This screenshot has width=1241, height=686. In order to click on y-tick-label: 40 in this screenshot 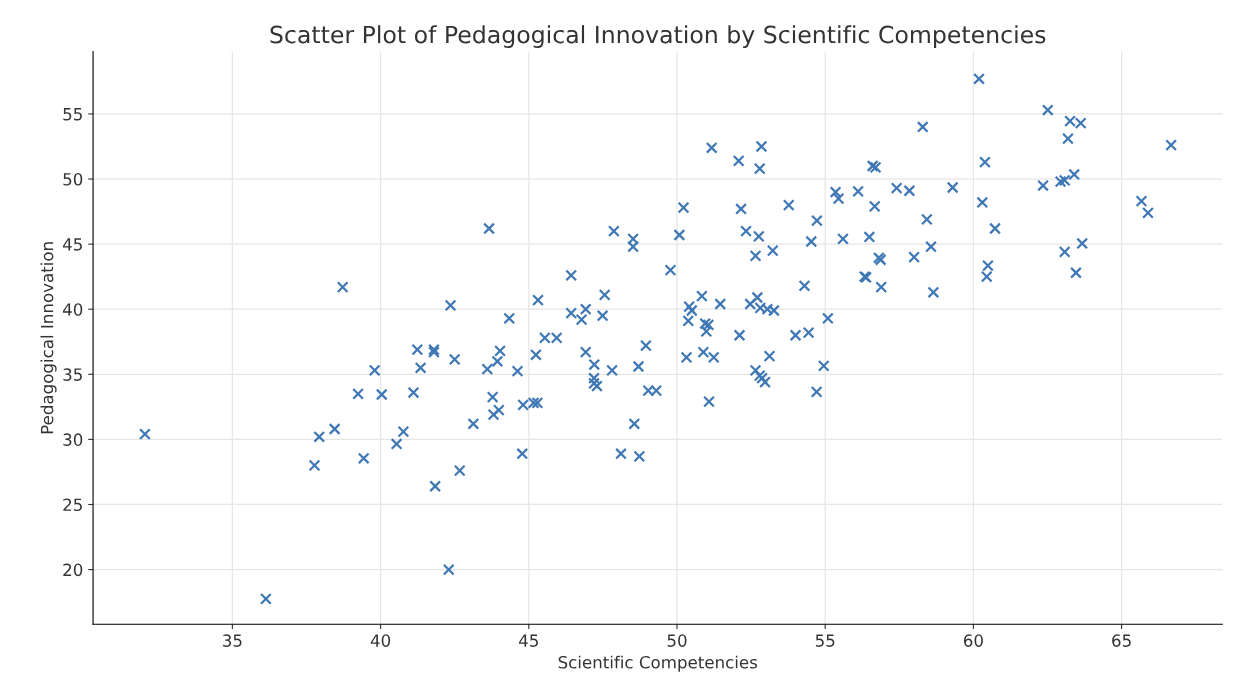, I will do `click(72, 309)`.